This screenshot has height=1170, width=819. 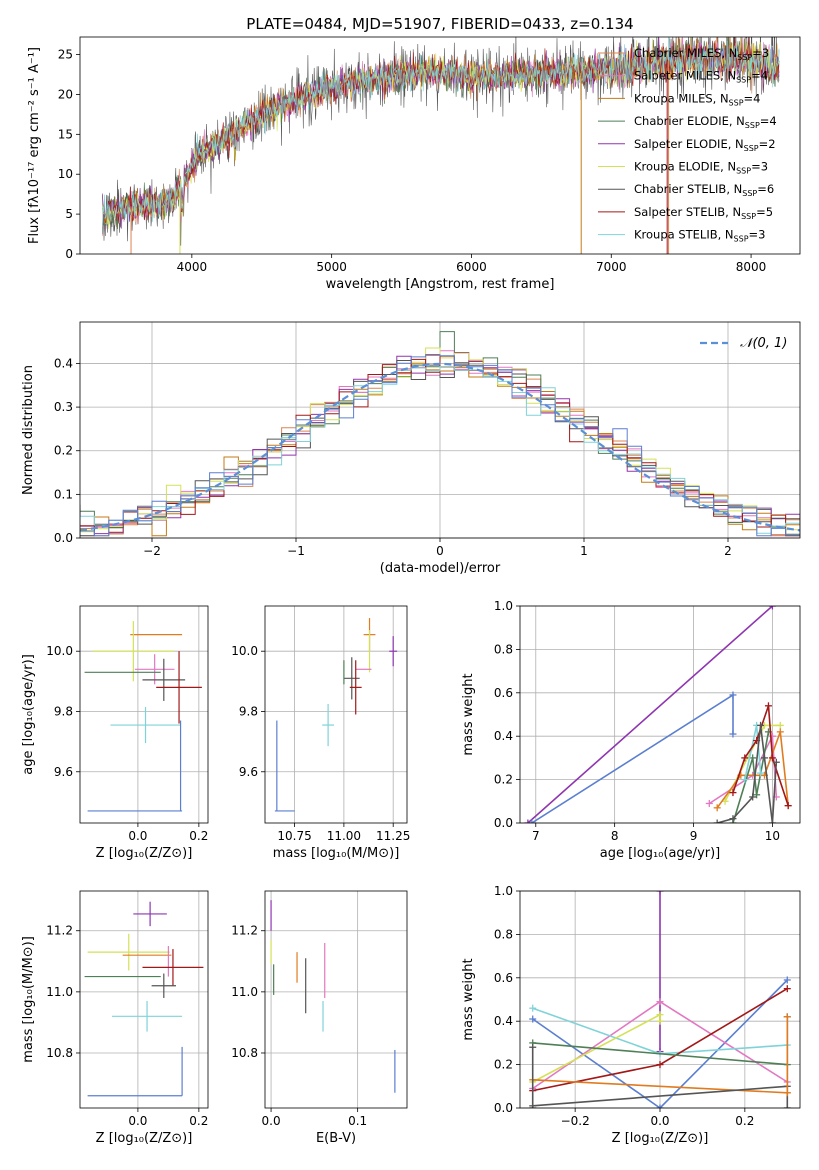 What do you see at coordinates (759, 76) in the screenshot?
I see `legend-eq: =4` at bounding box center [759, 76].